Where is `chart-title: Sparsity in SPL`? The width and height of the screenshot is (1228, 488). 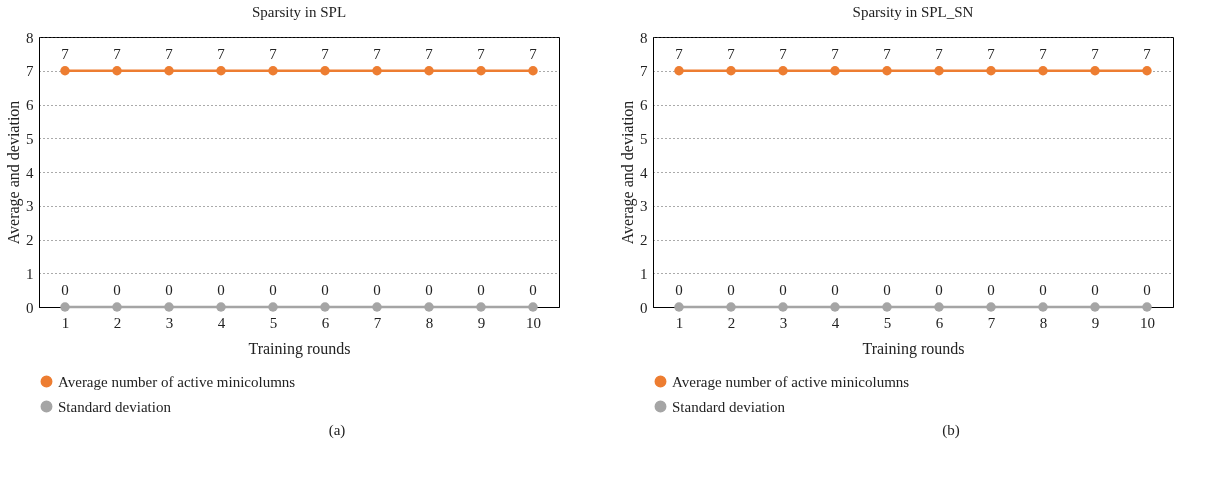 chart-title: Sparsity in SPL is located at coordinates (299, 12).